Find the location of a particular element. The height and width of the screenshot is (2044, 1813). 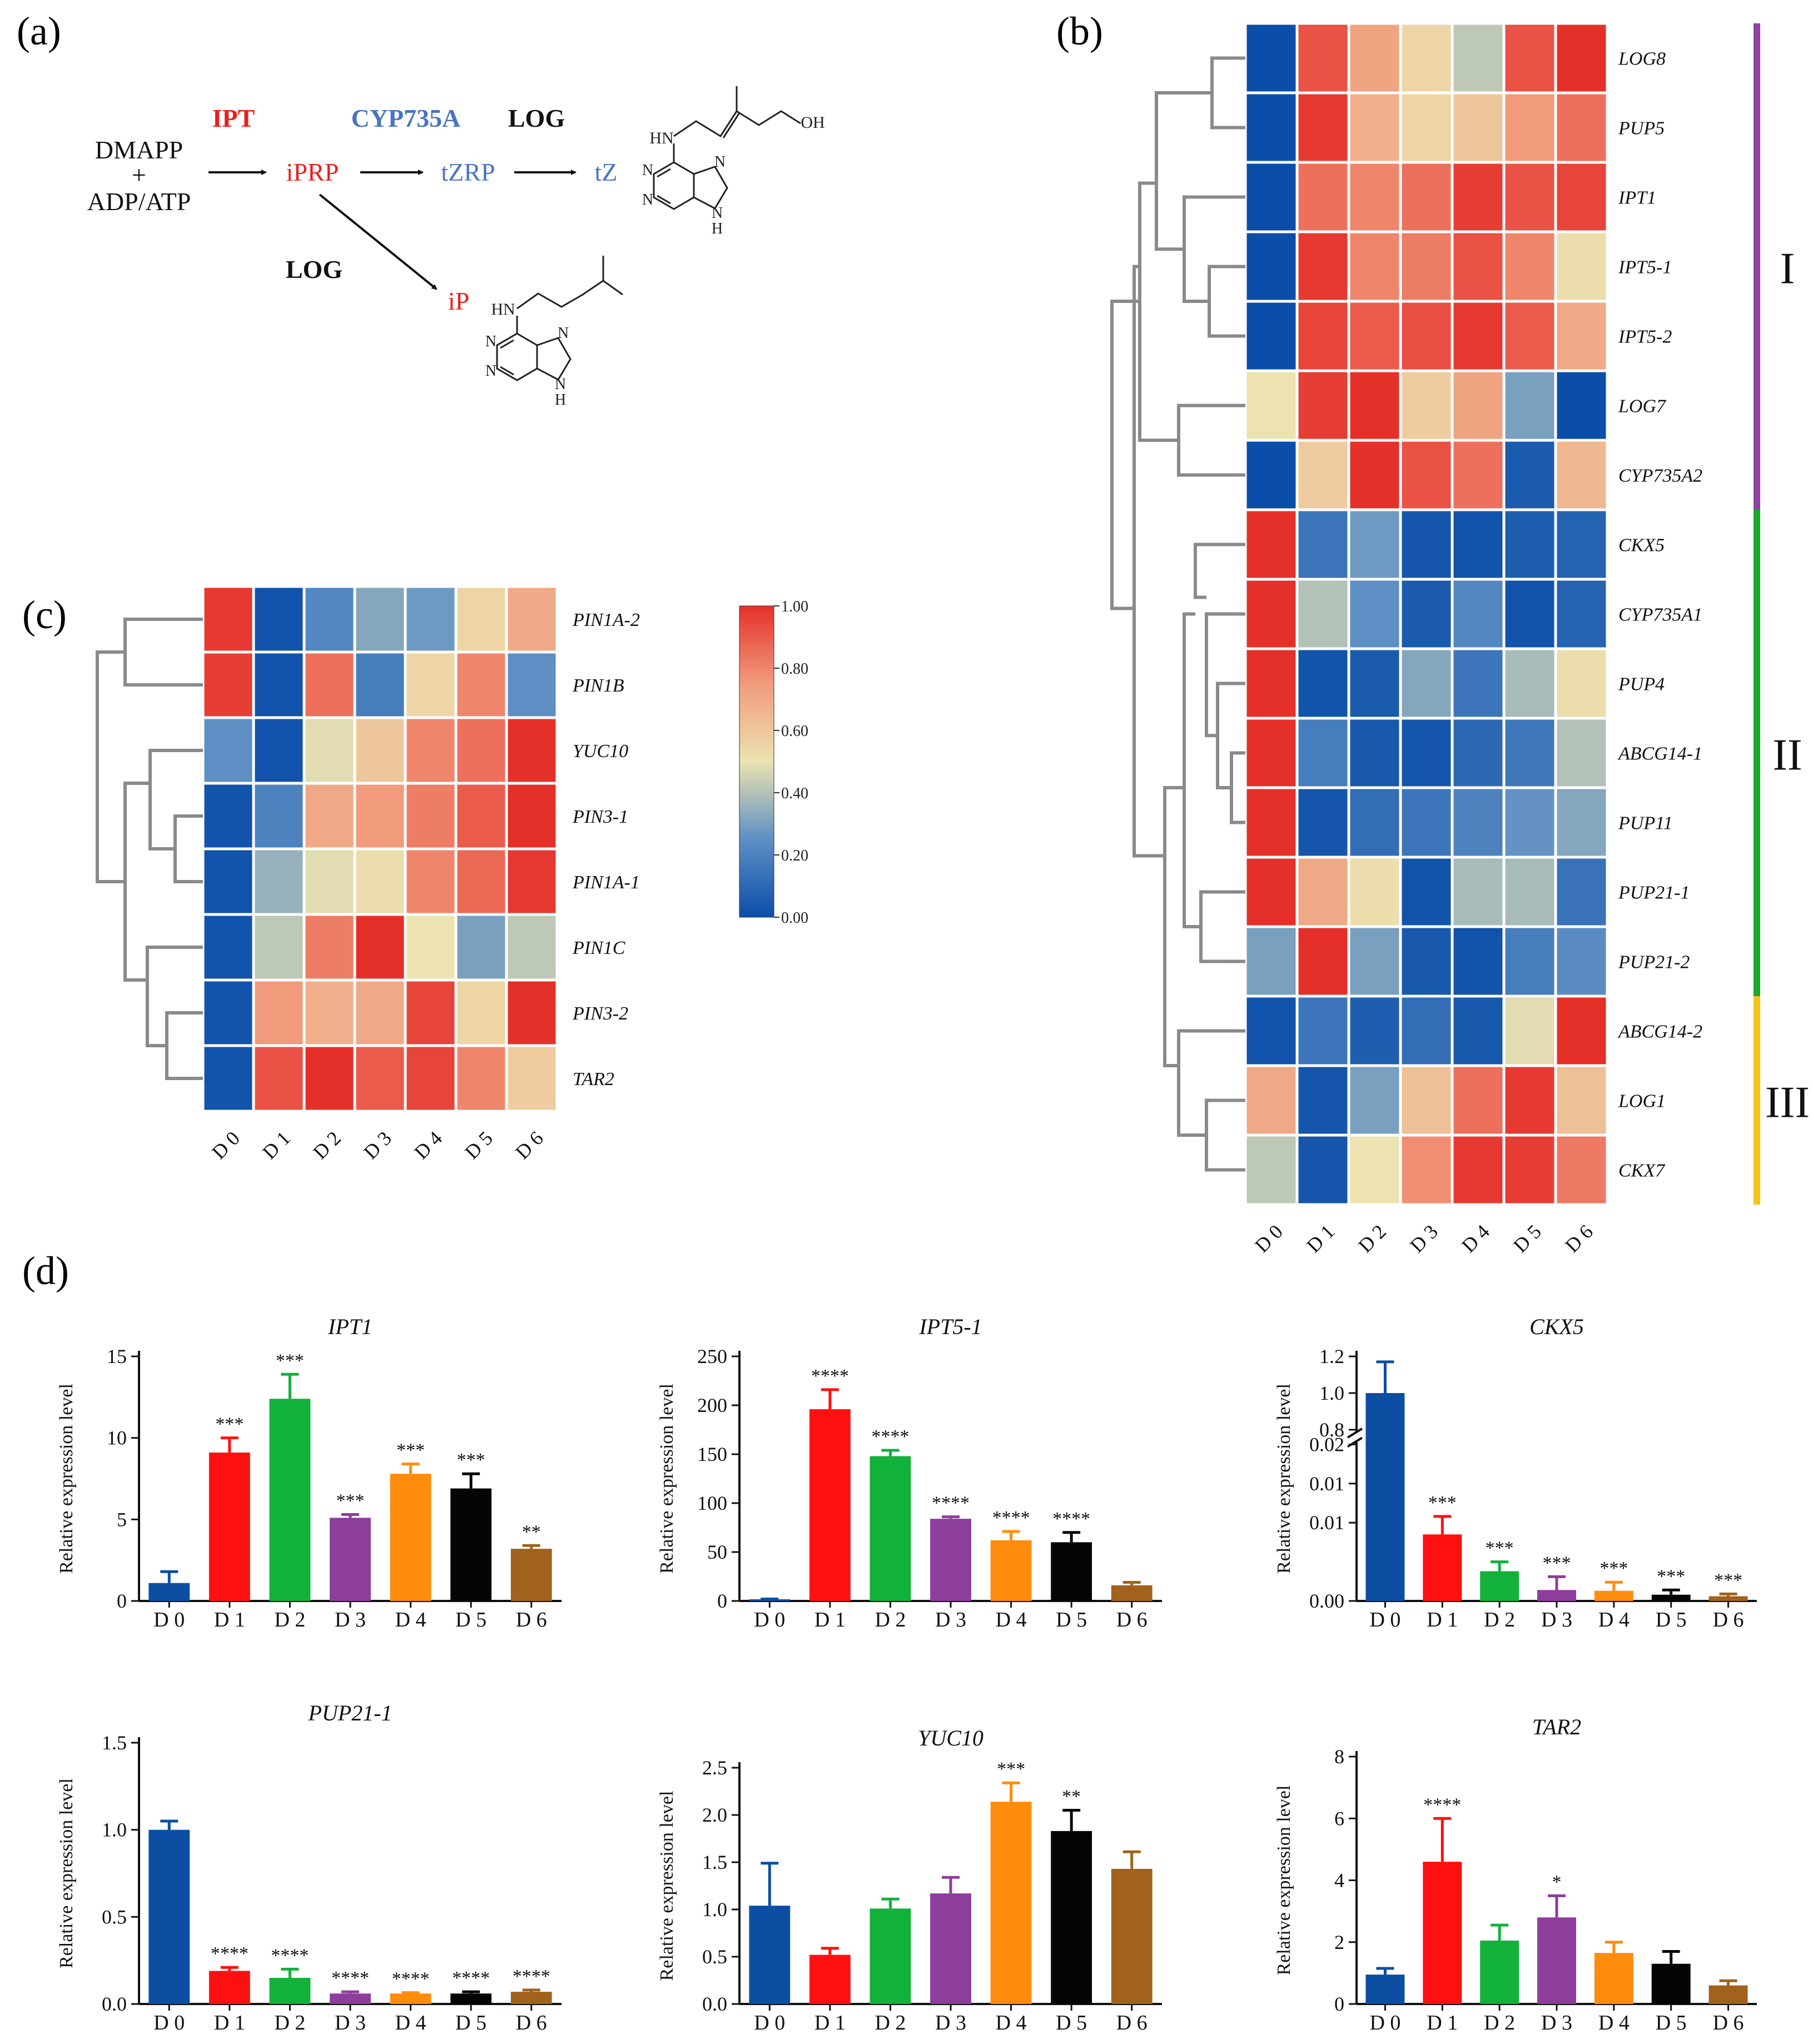

tz-atom-n2: N is located at coordinates (647, 199).